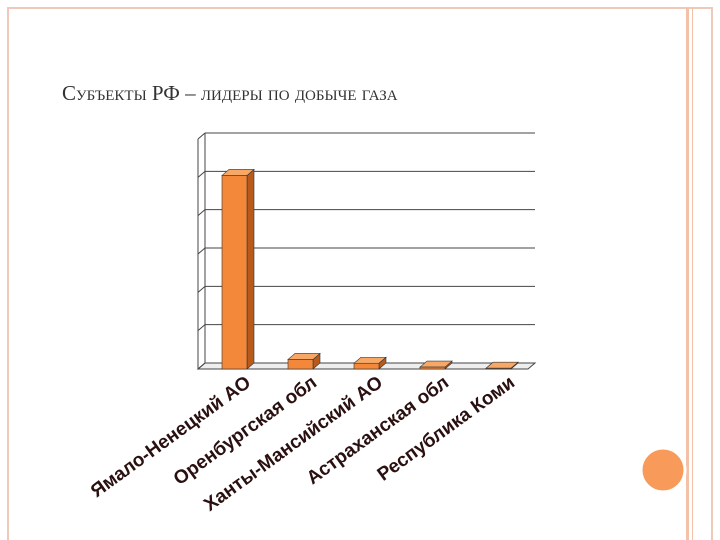 This screenshot has height=540, width=720. Describe the element at coordinates (663, 470) in the screenshot. I see `decor-circle` at that location.